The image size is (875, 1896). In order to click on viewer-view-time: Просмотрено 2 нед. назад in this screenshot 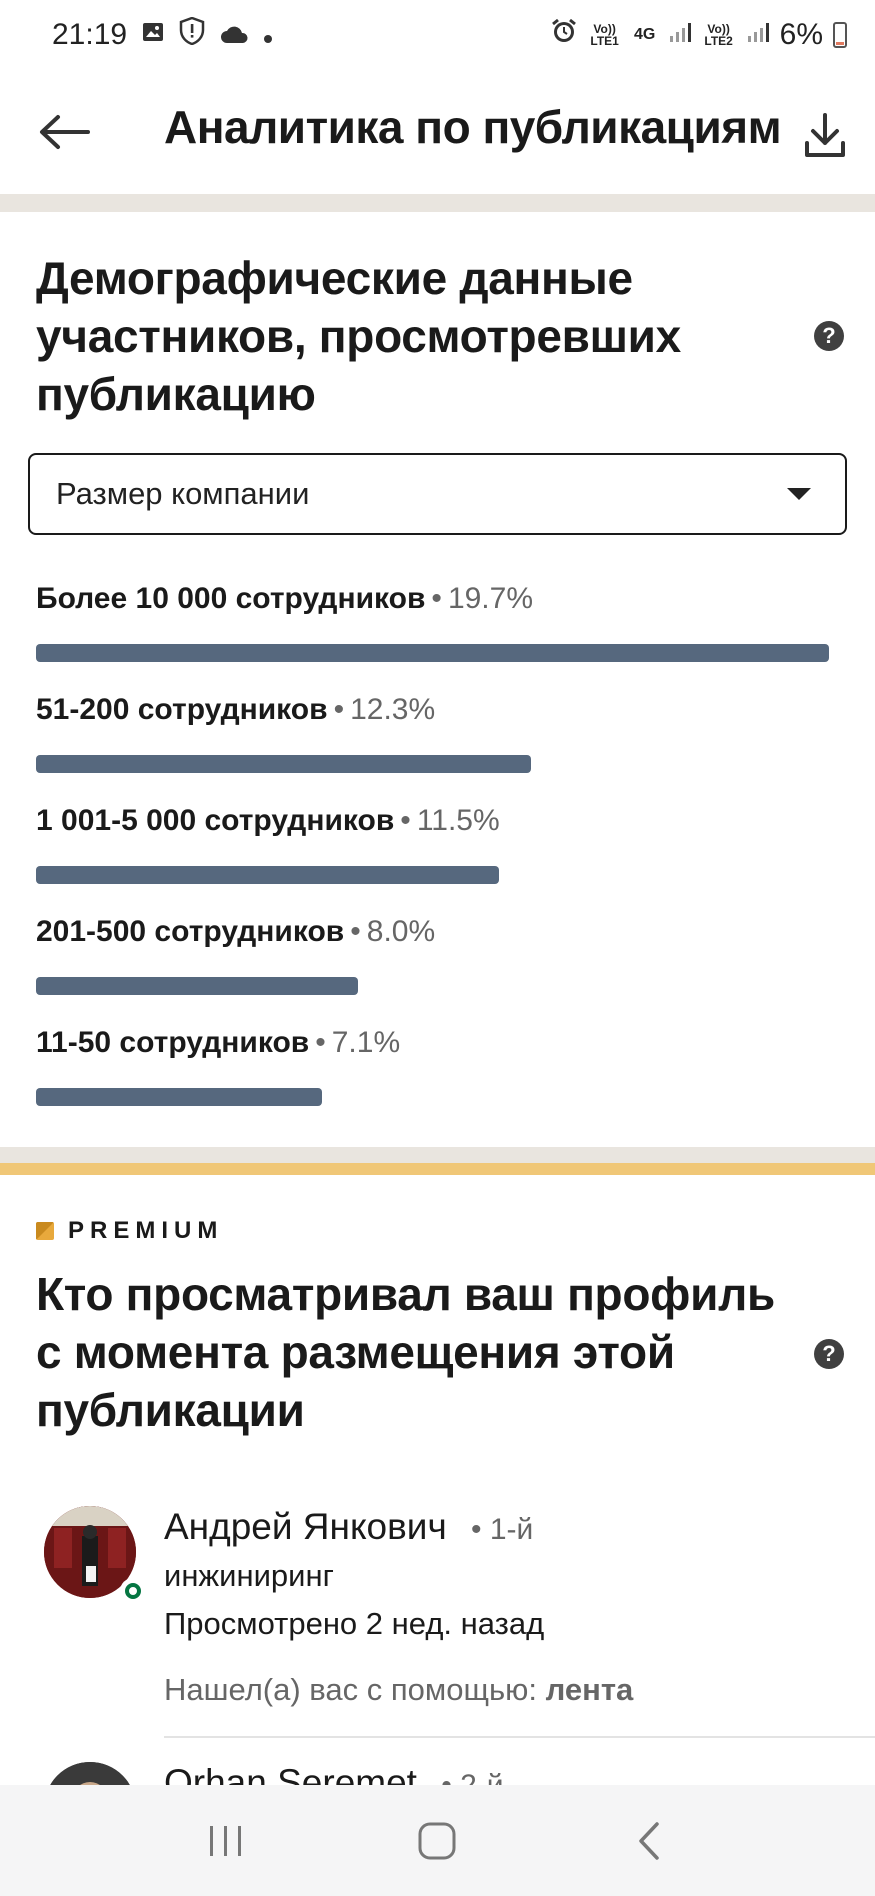, I will do `click(354, 1623)`.